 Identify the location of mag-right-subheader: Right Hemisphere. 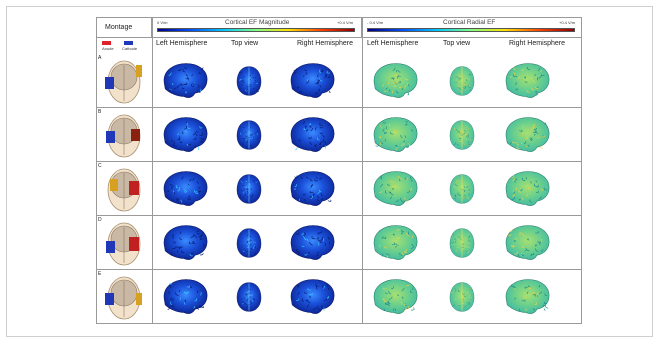
(325, 43).